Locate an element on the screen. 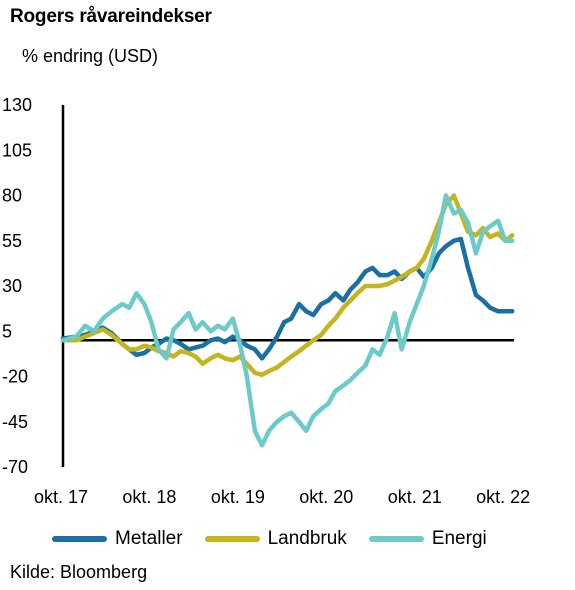  x-tick-label: okt. 21 is located at coordinates (415, 497).